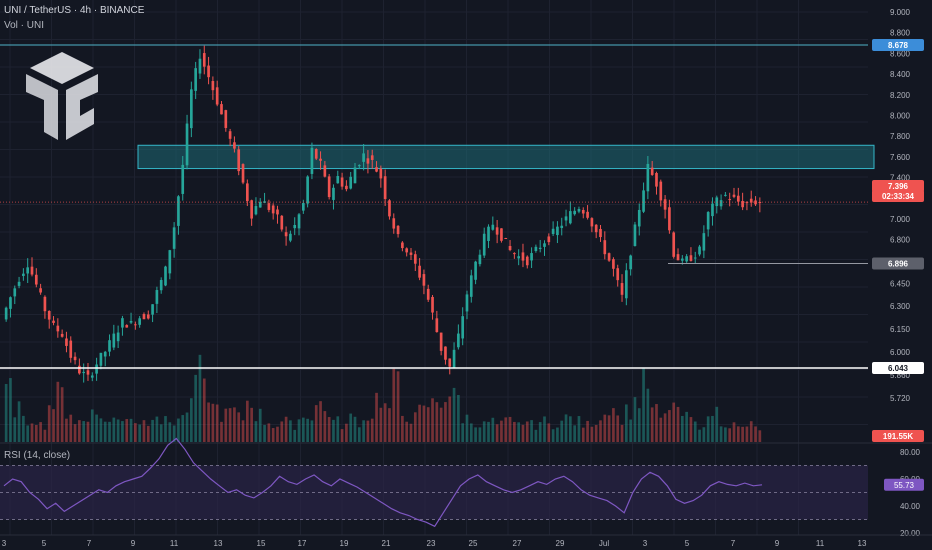  Describe the element at coordinates (431, 543) in the screenshot. I see `time-tick-label: 23` at that location.